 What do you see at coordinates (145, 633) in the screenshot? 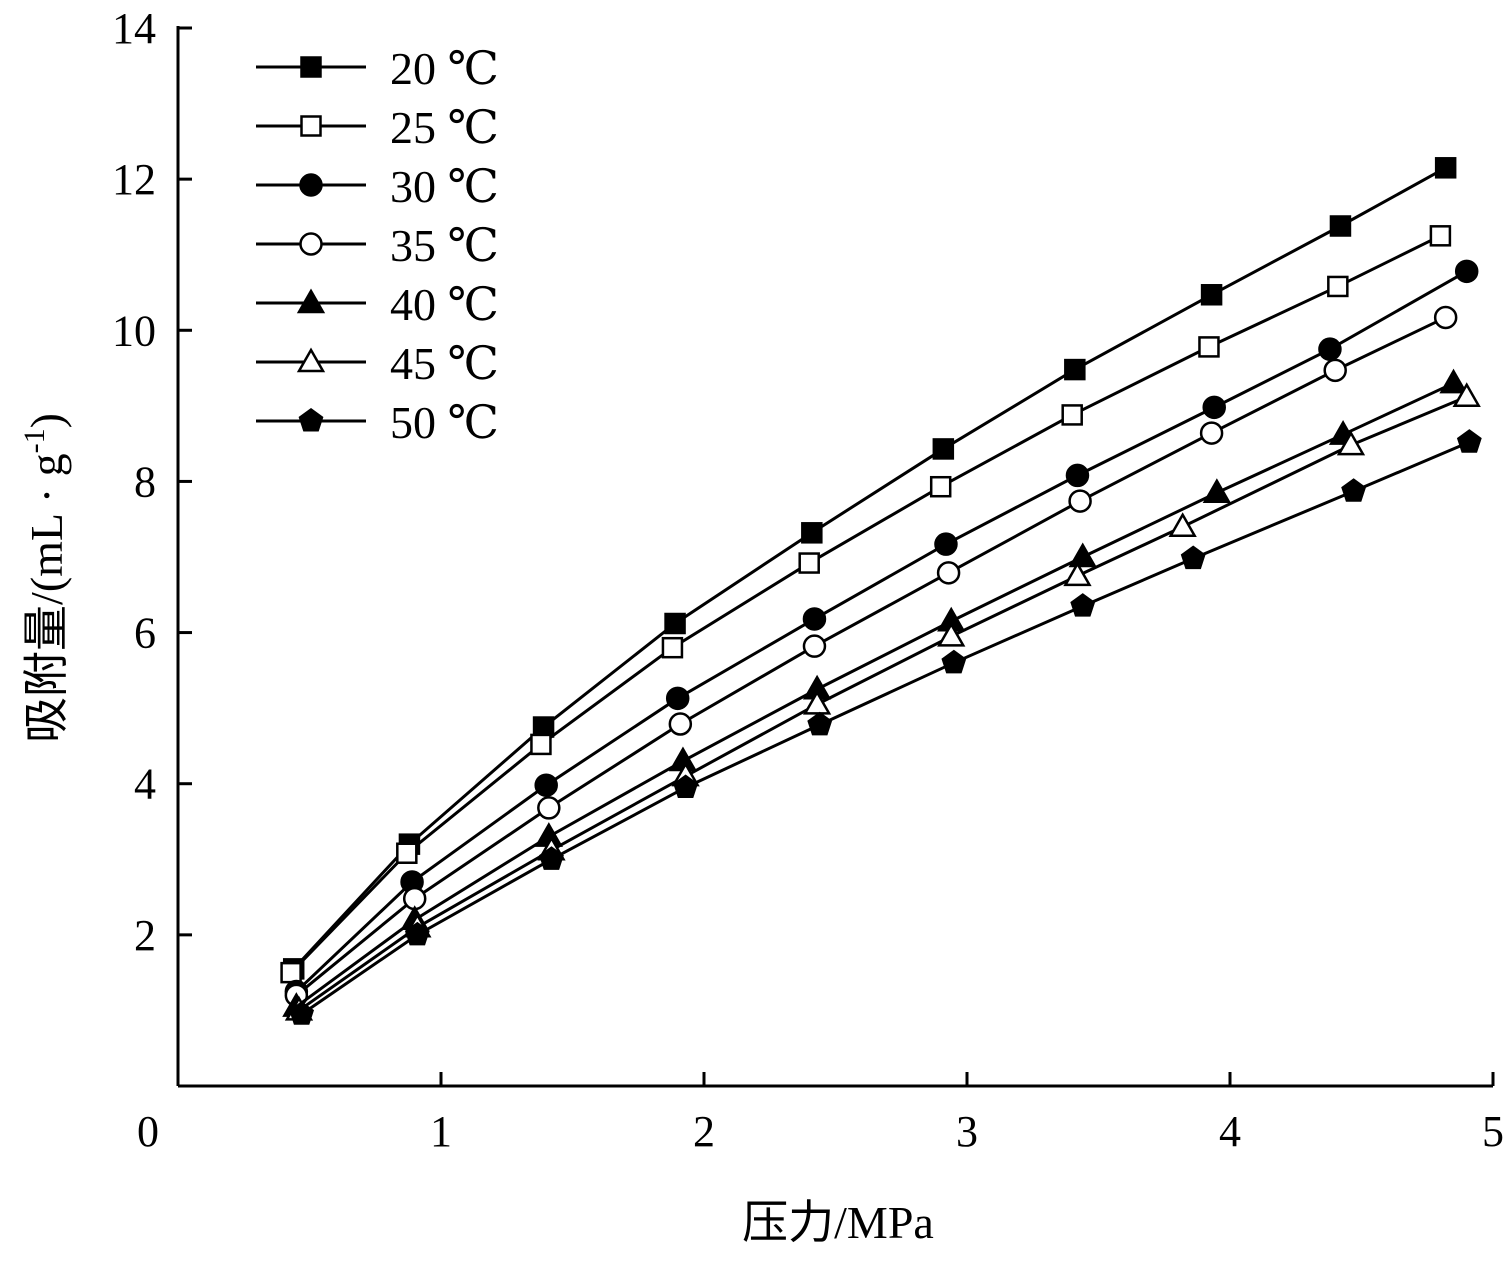
I see `y-tick-label: 6` at bounding box center [145, 633].